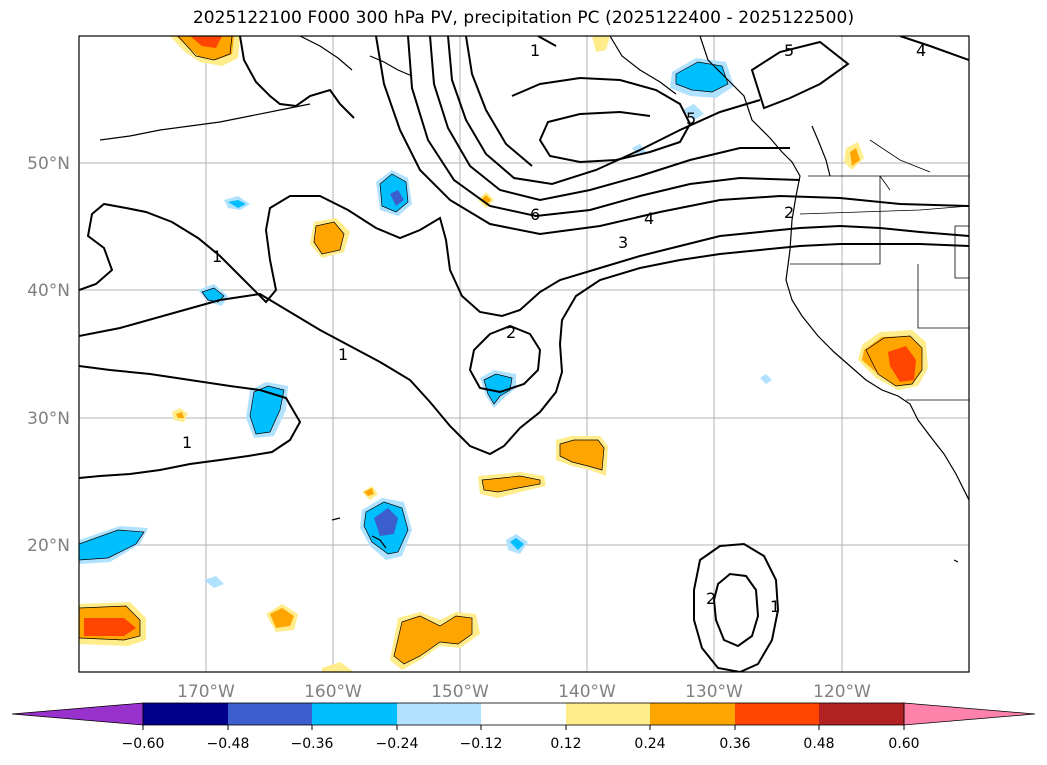 This screenshot has width=1047, height=765. I want to click on colorbar-tick-label: −0.12, so click(481, 744).